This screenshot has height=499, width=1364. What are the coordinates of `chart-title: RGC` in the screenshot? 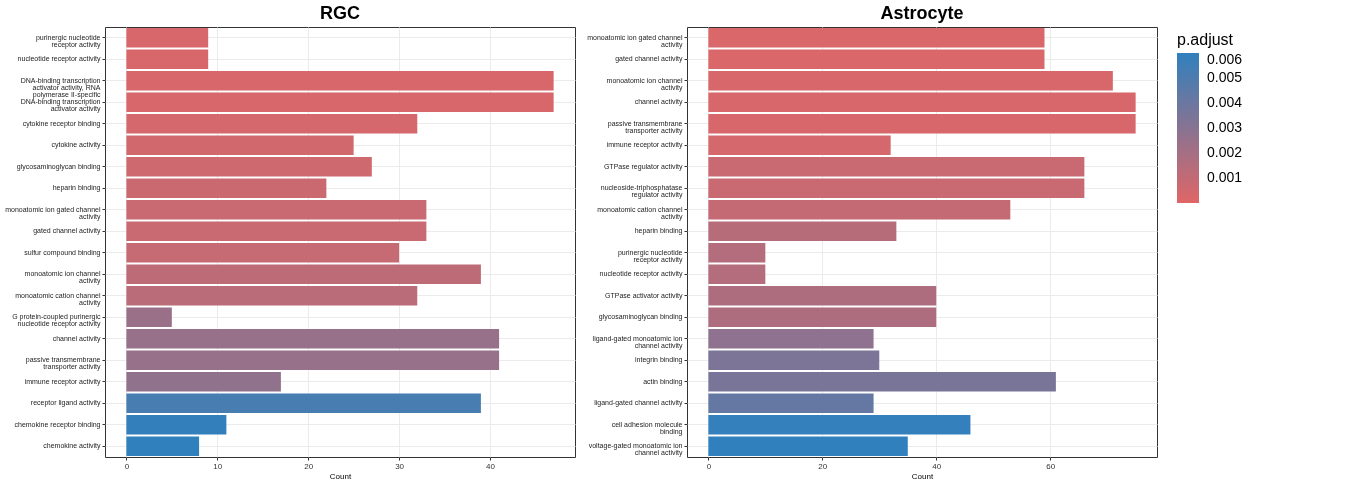 It's located at (340, 13).